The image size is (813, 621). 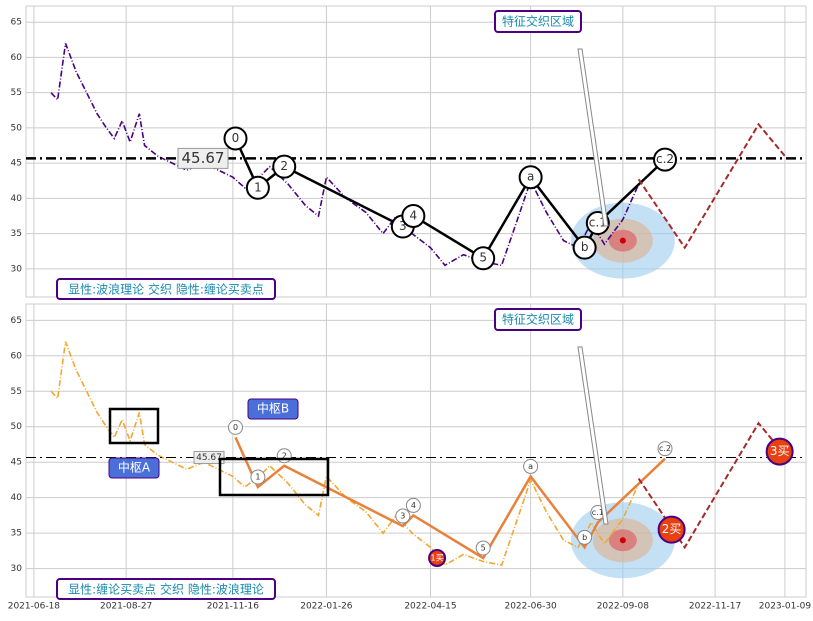 What do you see at coordinates (623, 607) in the screenshot?
I see `x-tick-label: 2022-09-08` at bounding box center [623, 607].